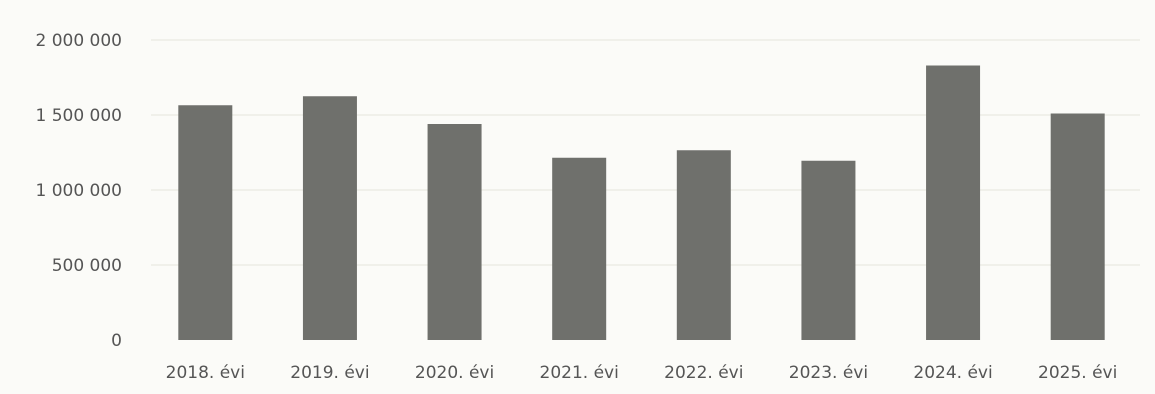 This screenshot has height=394, width=1155. I want to click on x-tick-label: 2018. évi, so click(205, 373).